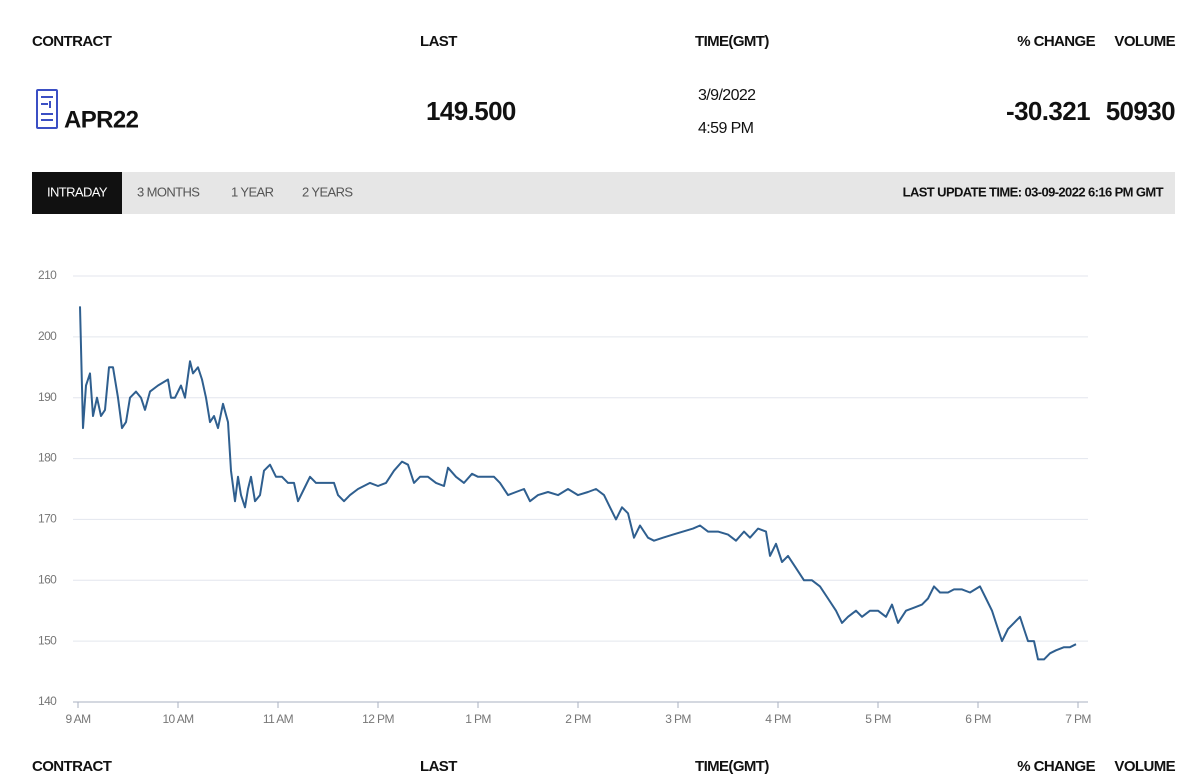 Image resolution: width=1200 pixels, height=781 pixels. What do you see at coordinates (727, 95) in the screenshot?
I see `trade-date: 3/9/2022` at bounding box center [727, 95].